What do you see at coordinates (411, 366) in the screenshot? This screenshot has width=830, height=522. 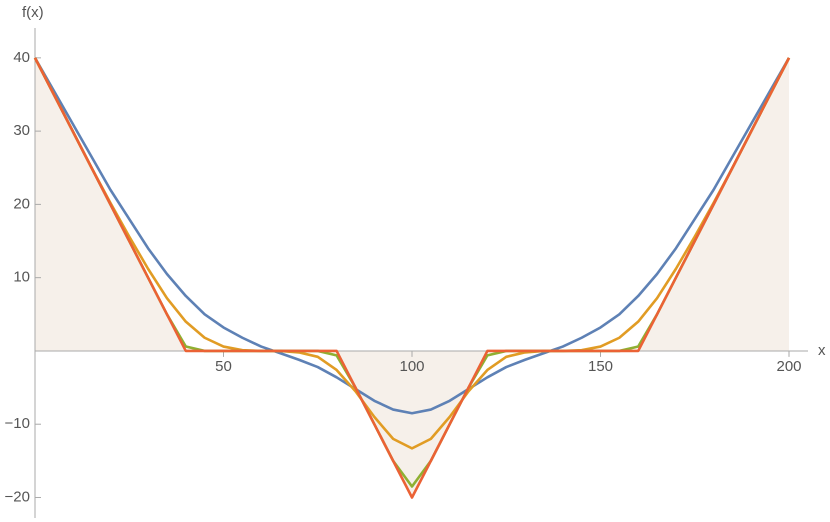 I see `x-tick-label: 100` at bounding box center [411, 366].